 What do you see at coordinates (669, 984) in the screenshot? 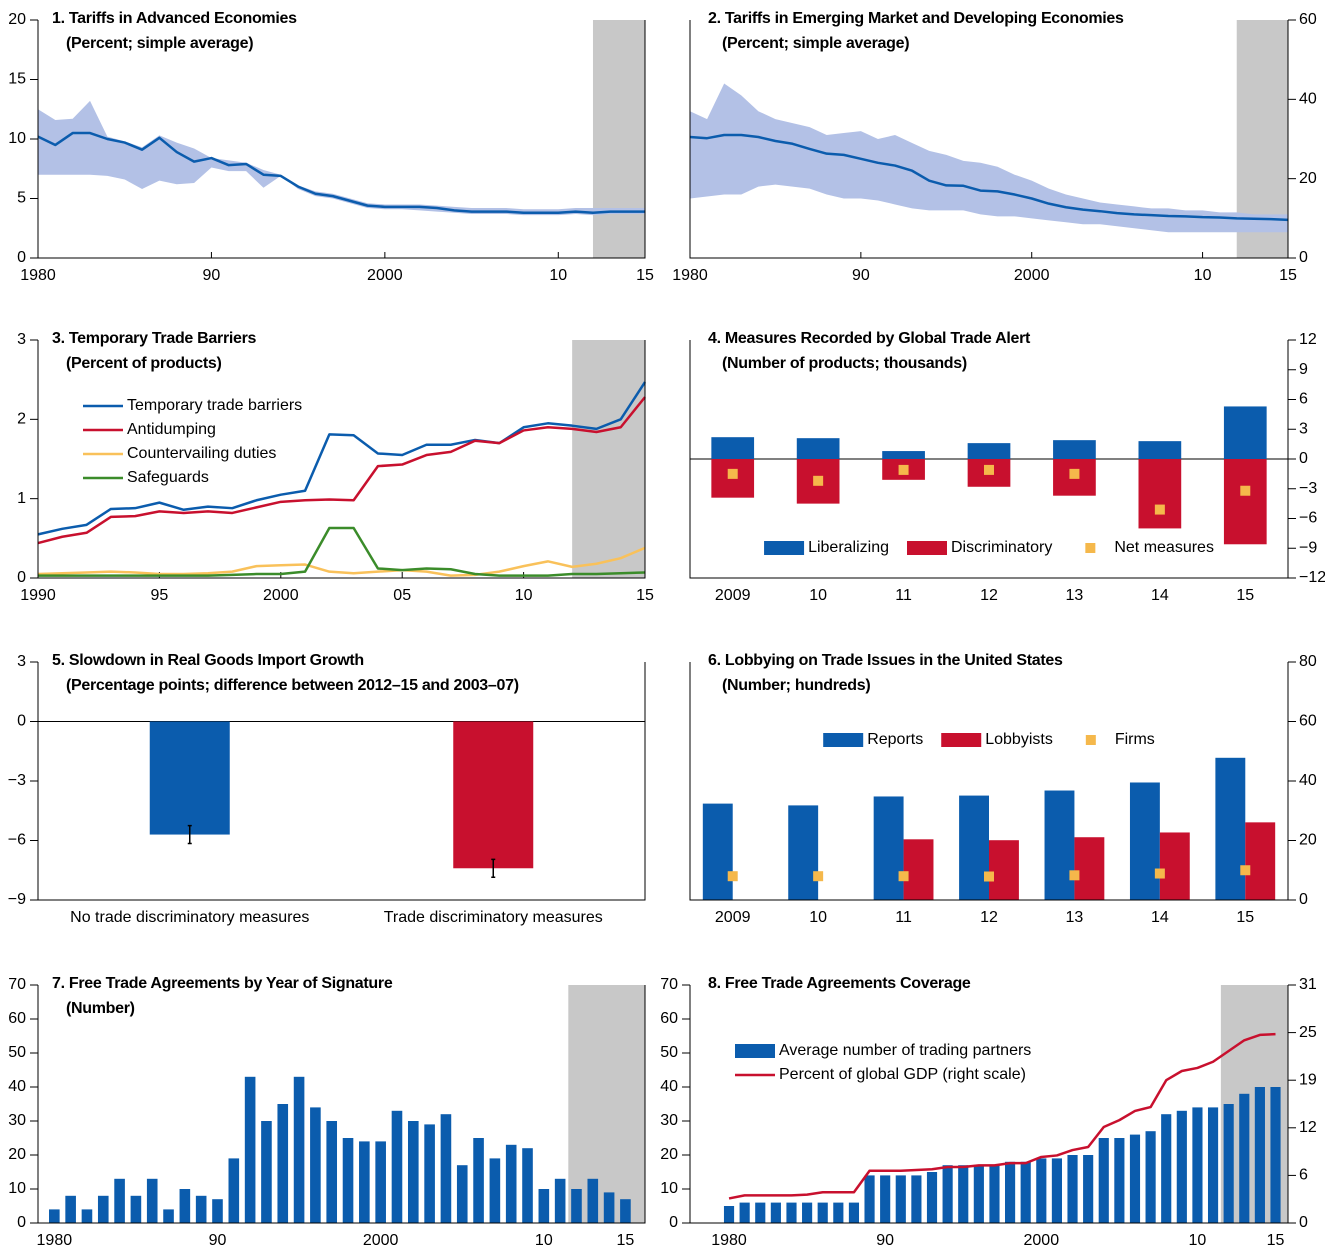
I see `y-tick-label: 70` at bounding box center [669, 984].